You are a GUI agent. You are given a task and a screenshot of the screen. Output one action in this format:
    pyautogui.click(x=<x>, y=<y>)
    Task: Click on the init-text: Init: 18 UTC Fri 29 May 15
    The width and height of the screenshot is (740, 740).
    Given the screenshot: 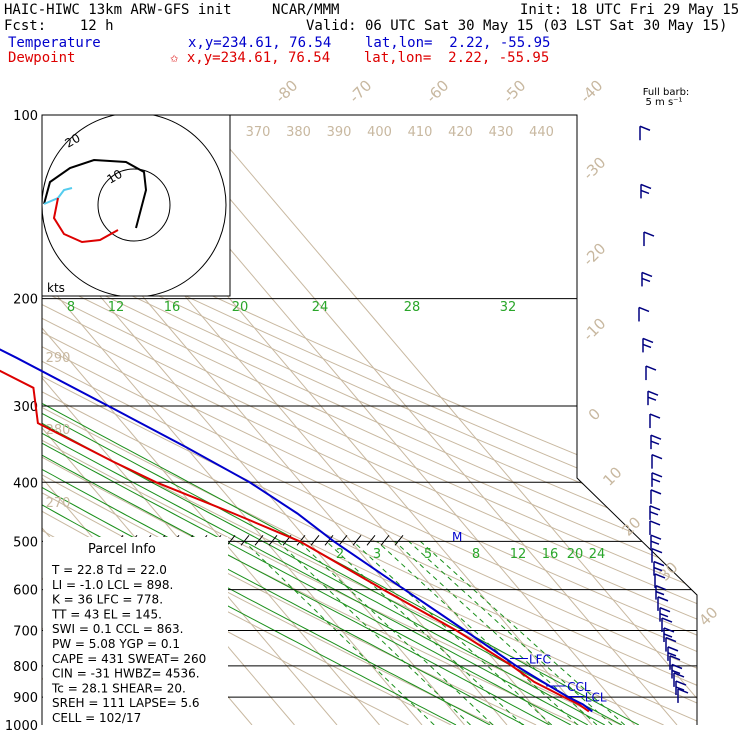 What is the action you would take?
    pyautogui.click(x=630, y=10)
    